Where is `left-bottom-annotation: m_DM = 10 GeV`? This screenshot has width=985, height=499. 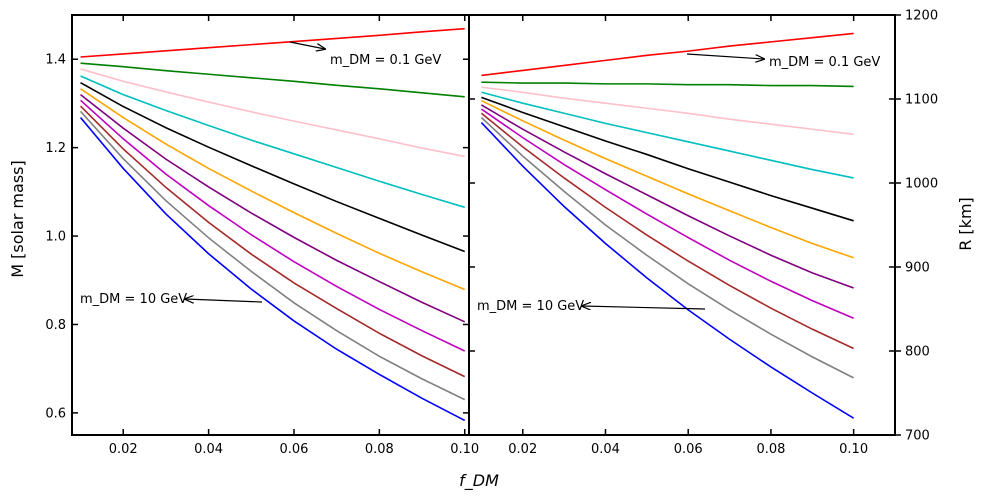 left-bottom-annotation: m_DM = 10 GeV is located at coordinates (133, 299).